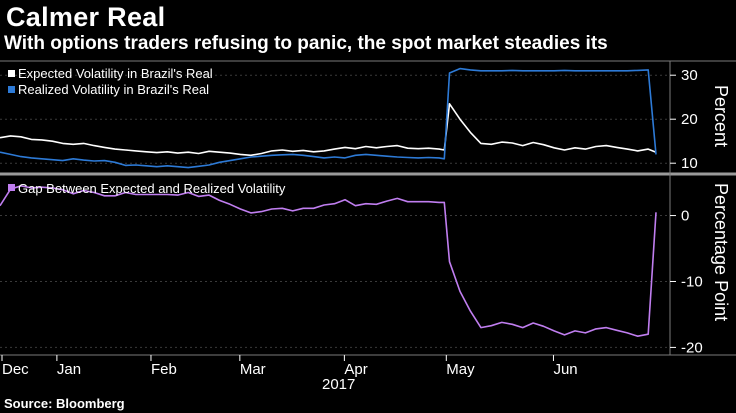  Describe the element at coordinates (113, 89) in the screenshot. I see `legend-label-realized: Realized Volatility in Brazil's Real` at that location.